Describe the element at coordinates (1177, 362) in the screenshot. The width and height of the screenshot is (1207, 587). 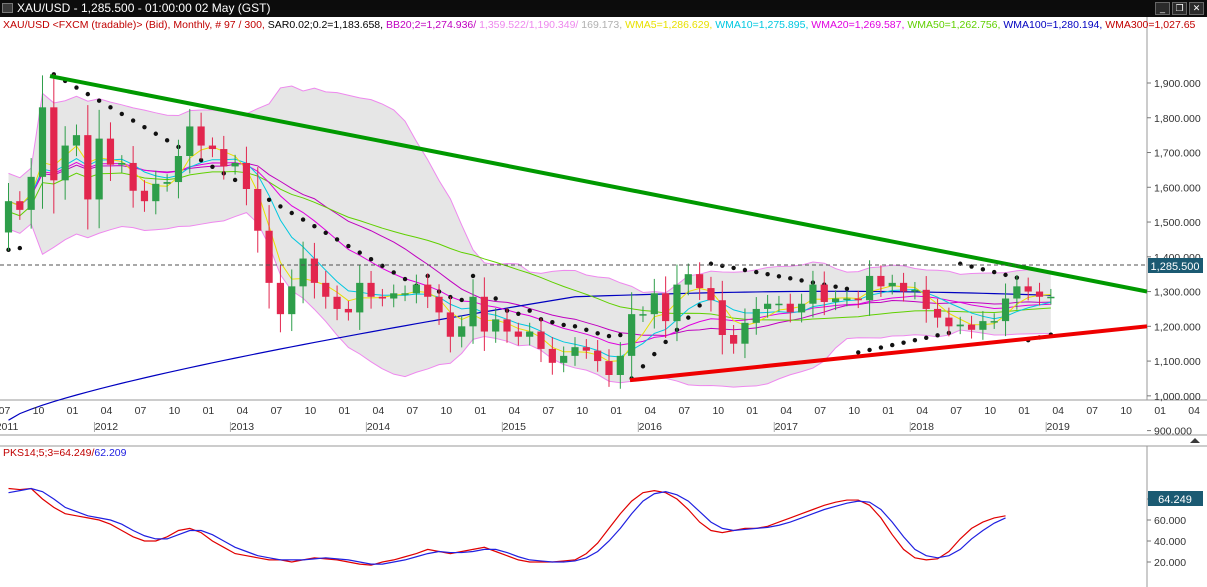
I see `price-tick-label: 1,100.000` at that location.